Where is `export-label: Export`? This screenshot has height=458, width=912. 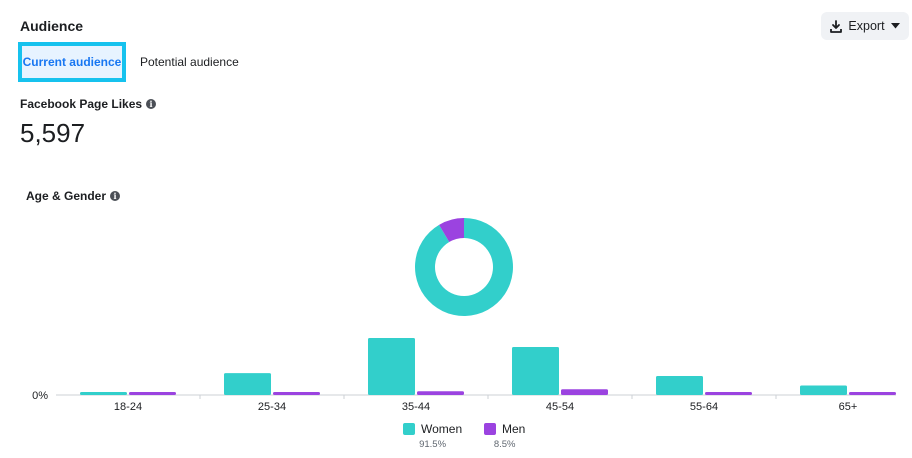
export-label: Export is located at coordinates (866, 26).